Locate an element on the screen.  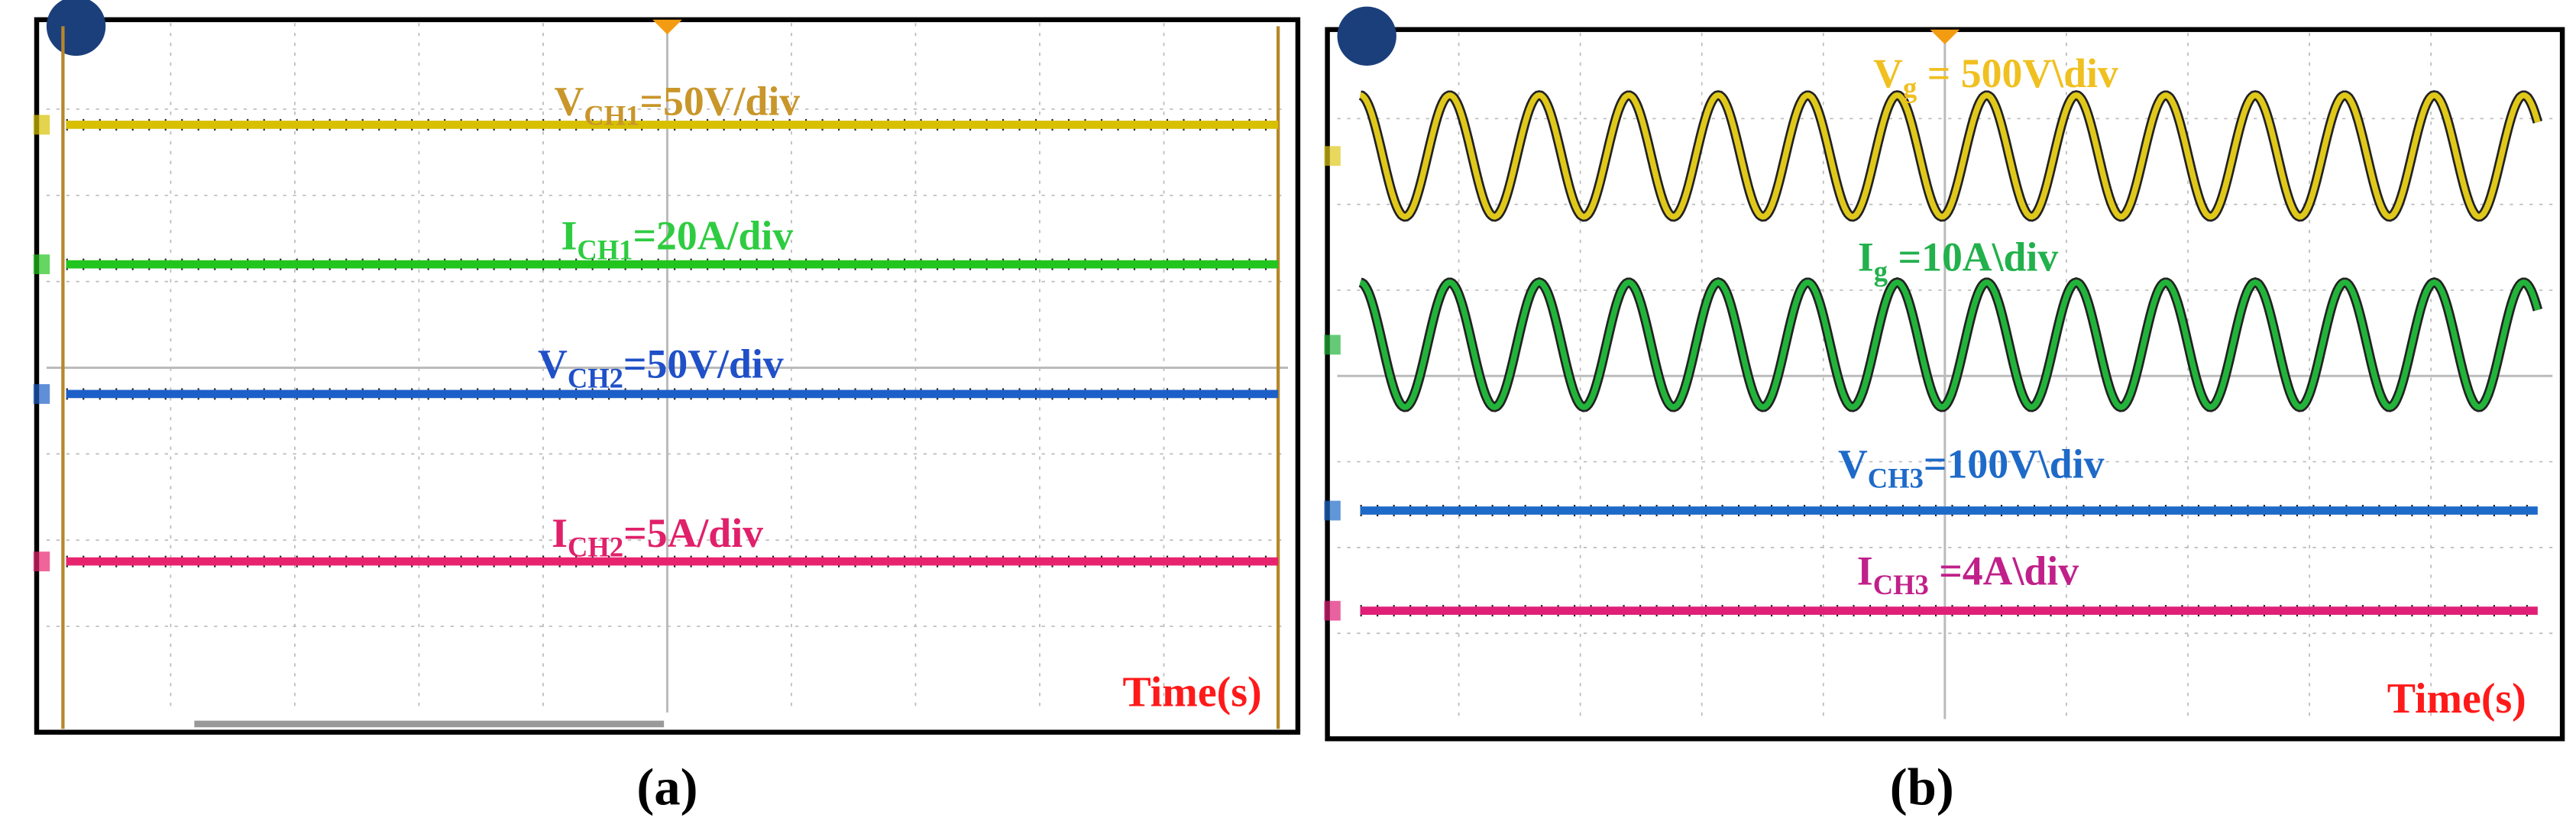
trace-label: ICH3 =4A\div is located at coordinates (1968, 574).